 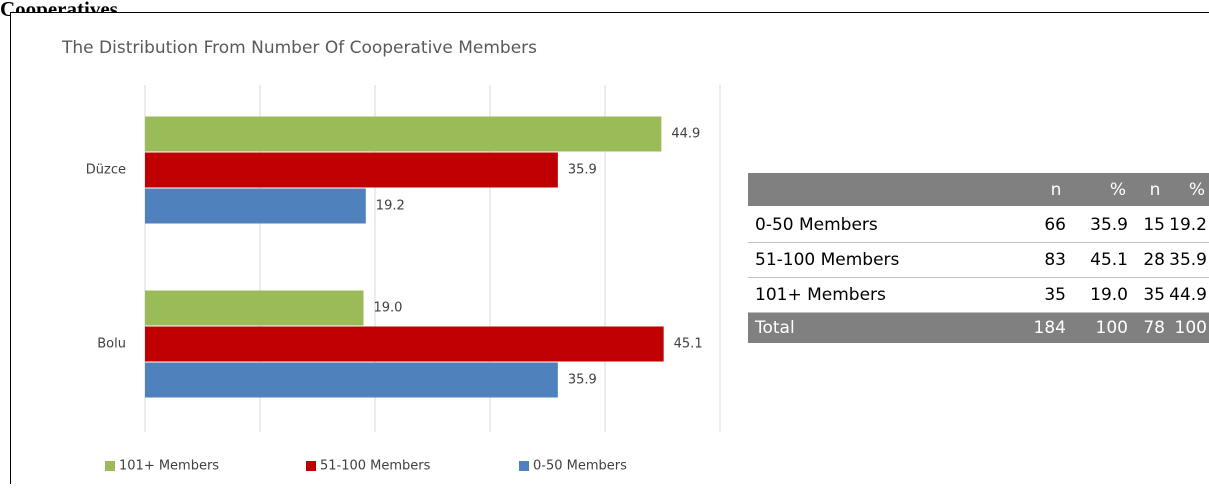 What do you see at coordinates (685, 134) in the screenshot?
I see `data-label: 44.9` at bounding box center [685, 134].